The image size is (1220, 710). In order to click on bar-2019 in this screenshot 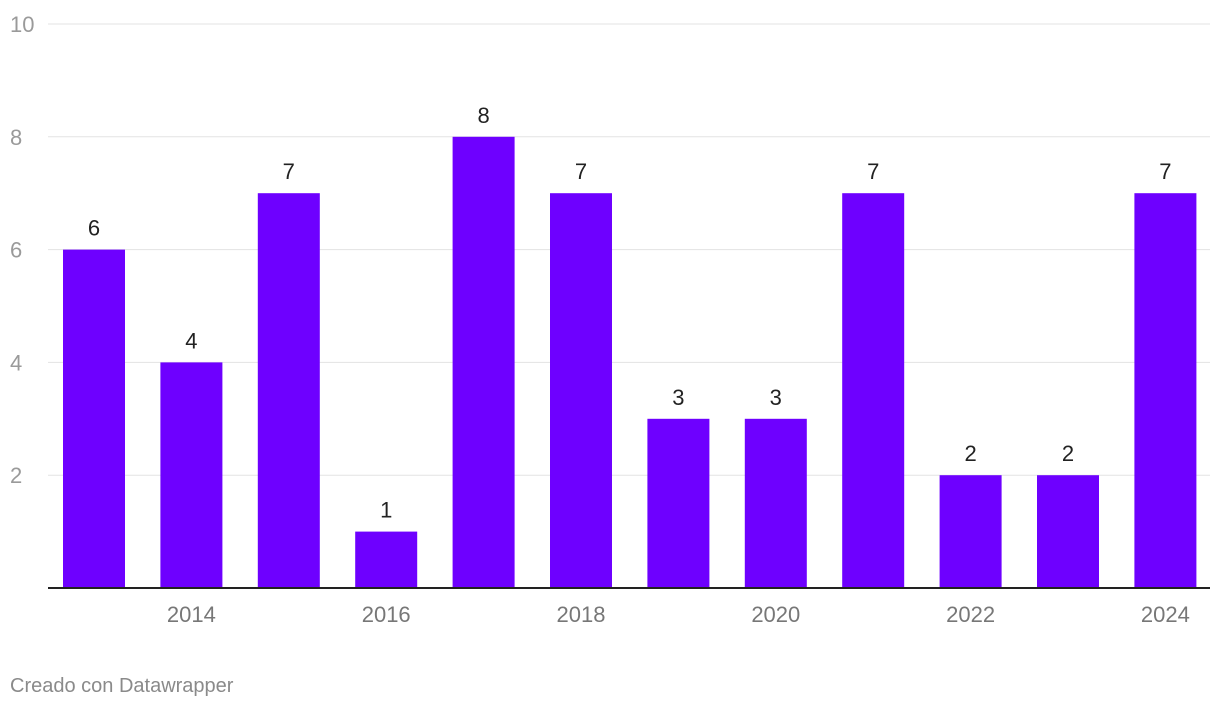, I will do `click(678, 503)`.